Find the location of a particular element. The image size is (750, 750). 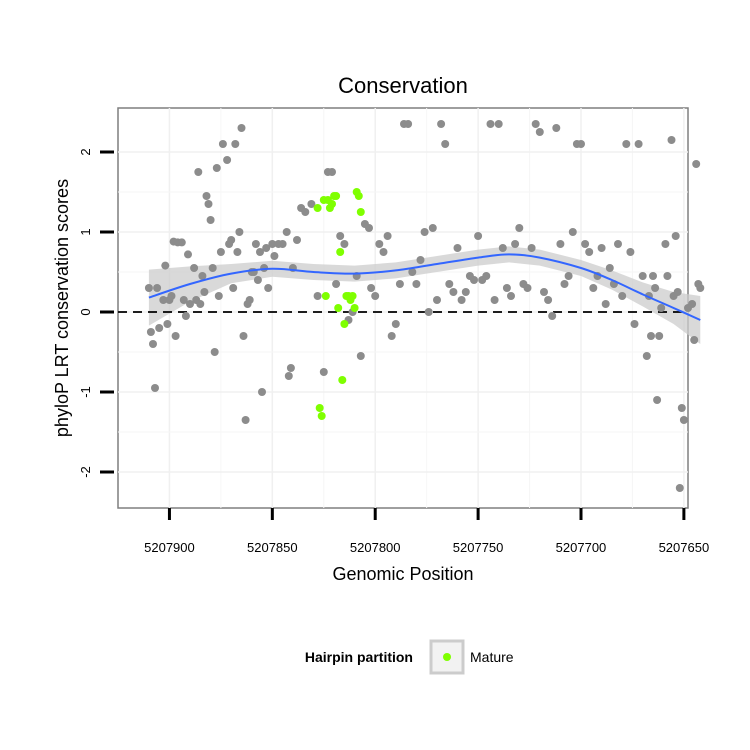

x-tick-label-5: 5207650 is located at coordinates (684, 547).